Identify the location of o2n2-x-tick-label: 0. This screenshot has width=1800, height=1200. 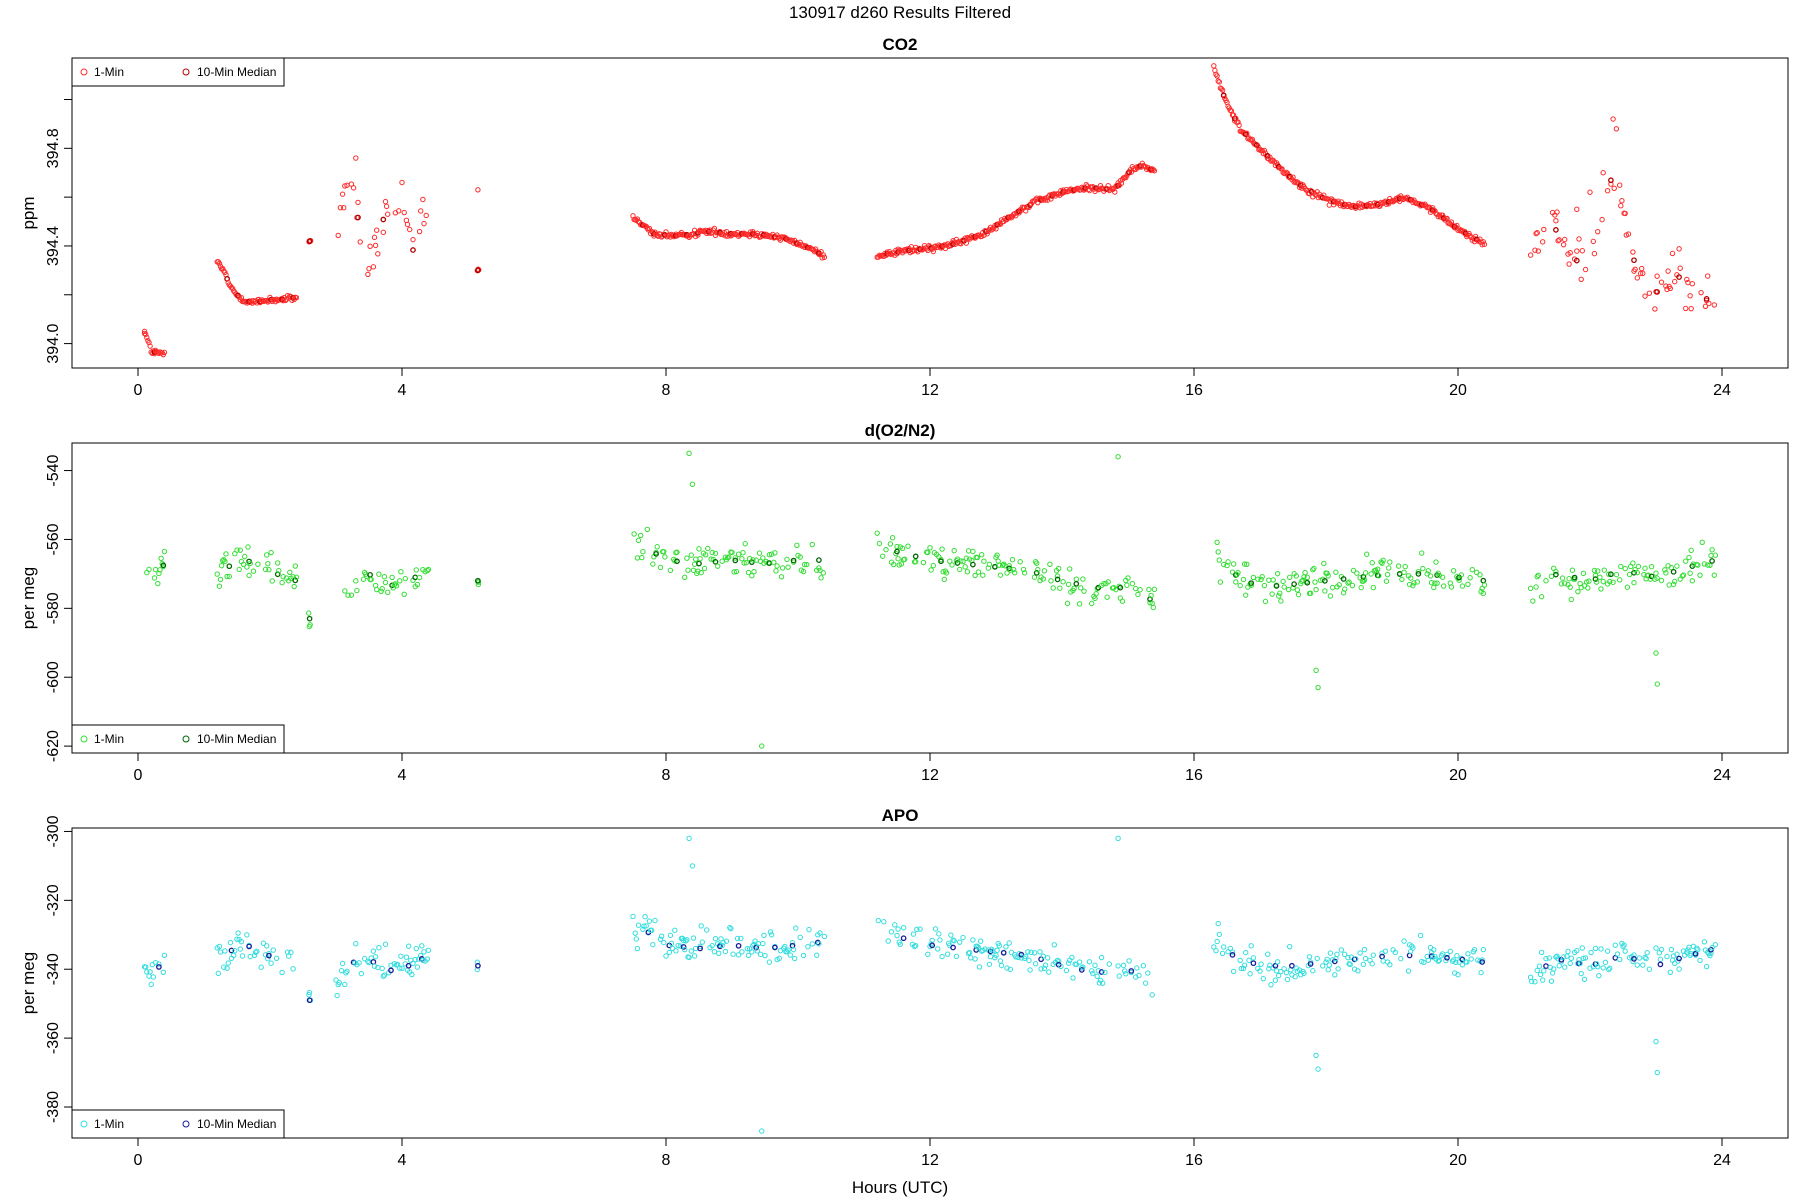
(138, 775).